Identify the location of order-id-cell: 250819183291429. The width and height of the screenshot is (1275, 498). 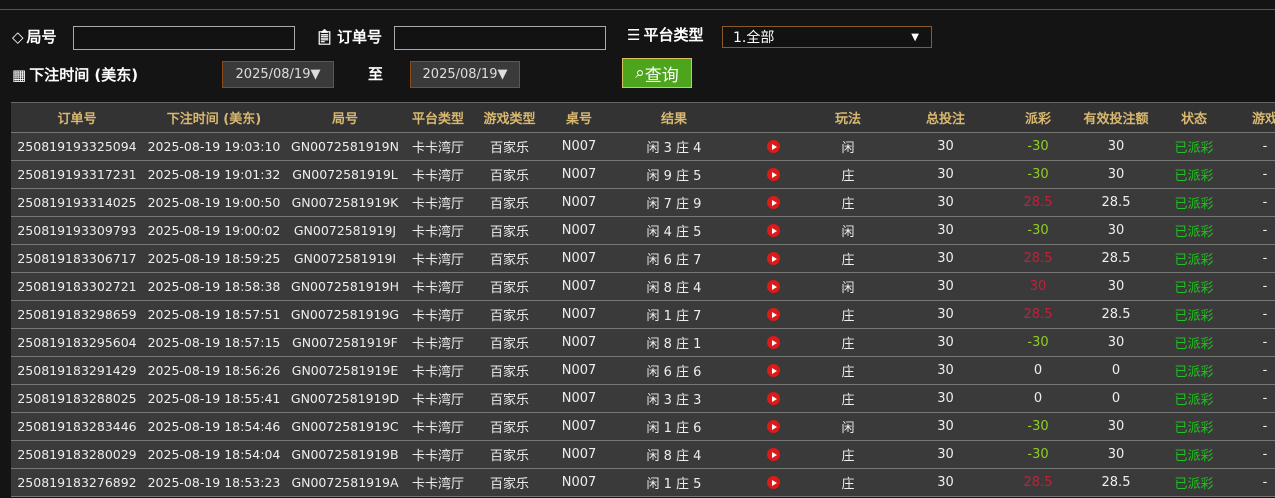
(77, 370).